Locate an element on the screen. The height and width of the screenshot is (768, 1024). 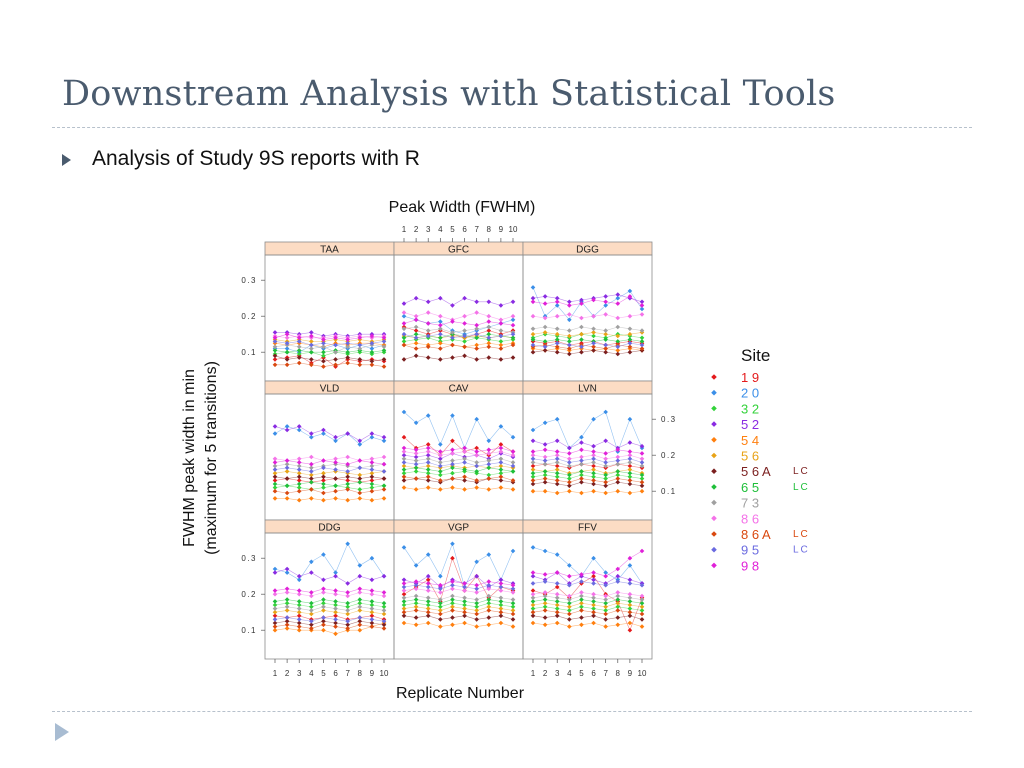
x-tick-label: 1 is located at coordinates (533, 673).